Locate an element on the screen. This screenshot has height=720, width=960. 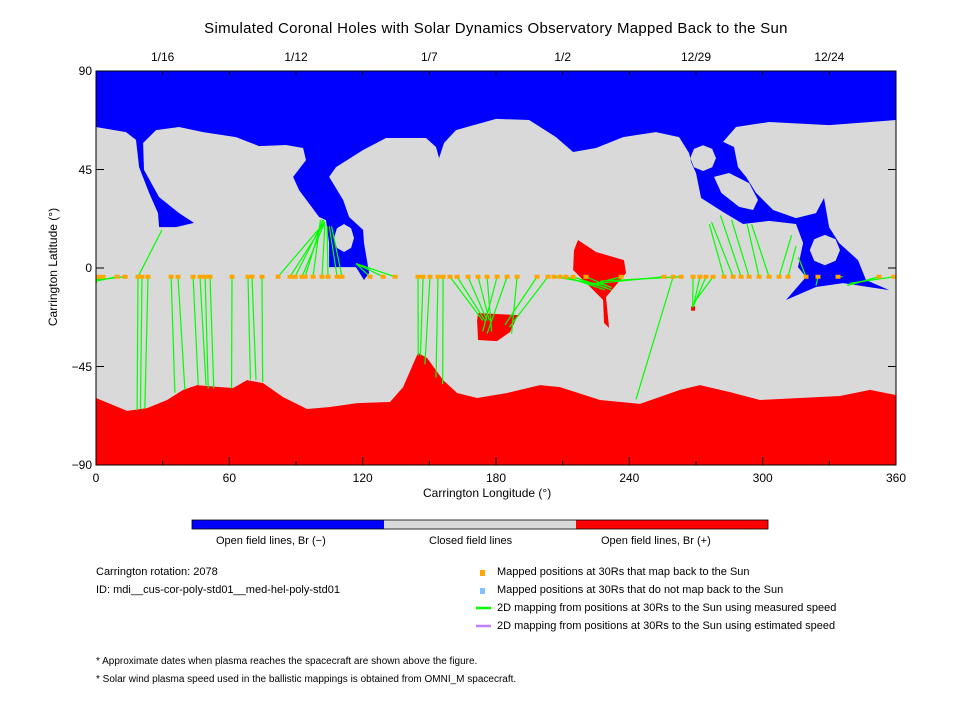
date-label: 1/16 is located at coordinates (162, 57).